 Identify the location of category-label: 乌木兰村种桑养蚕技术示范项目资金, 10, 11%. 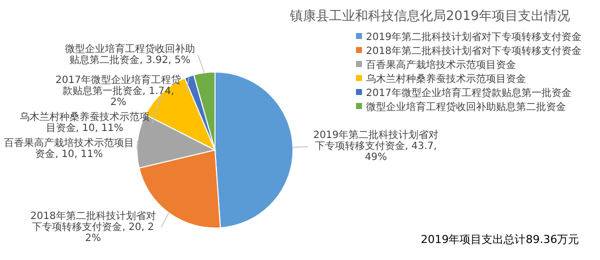
(85, 123).